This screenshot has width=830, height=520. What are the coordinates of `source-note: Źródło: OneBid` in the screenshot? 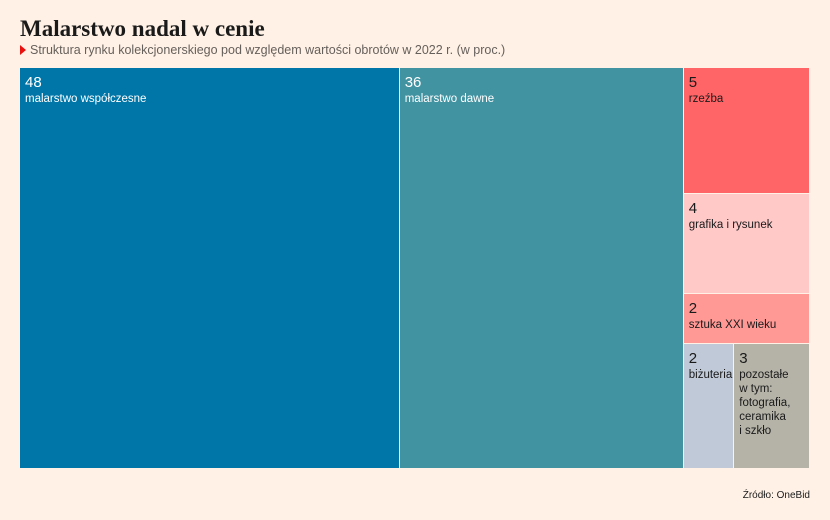 It's located at (776, 495).